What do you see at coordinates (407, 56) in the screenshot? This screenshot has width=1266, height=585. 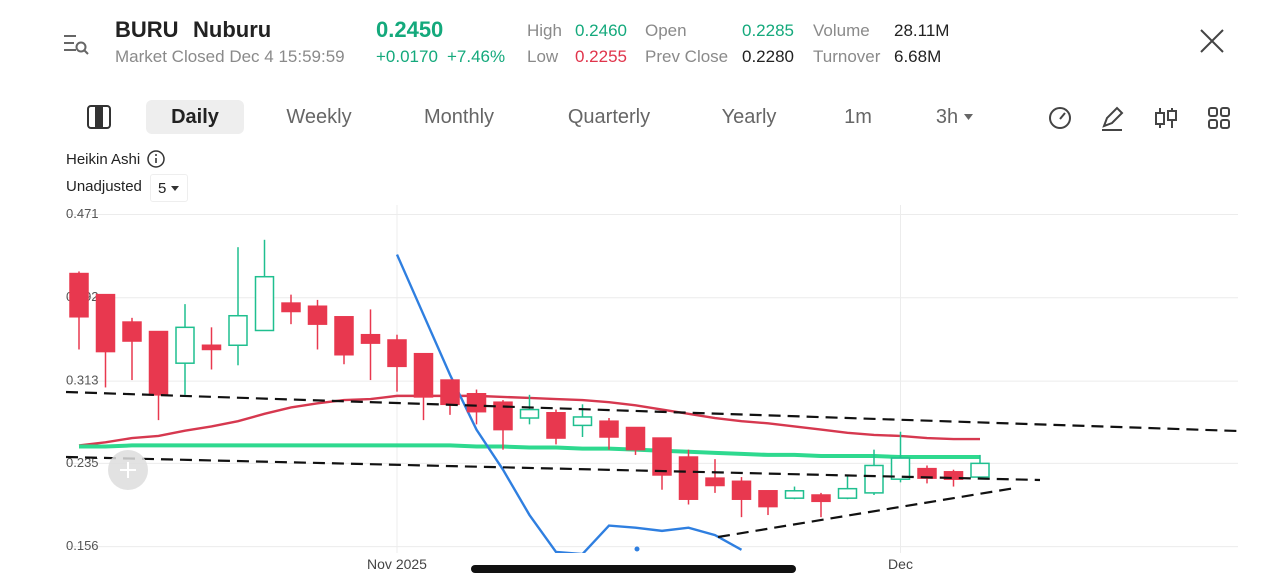 I see `change: +0.0170` at bounding box center [407, 56].